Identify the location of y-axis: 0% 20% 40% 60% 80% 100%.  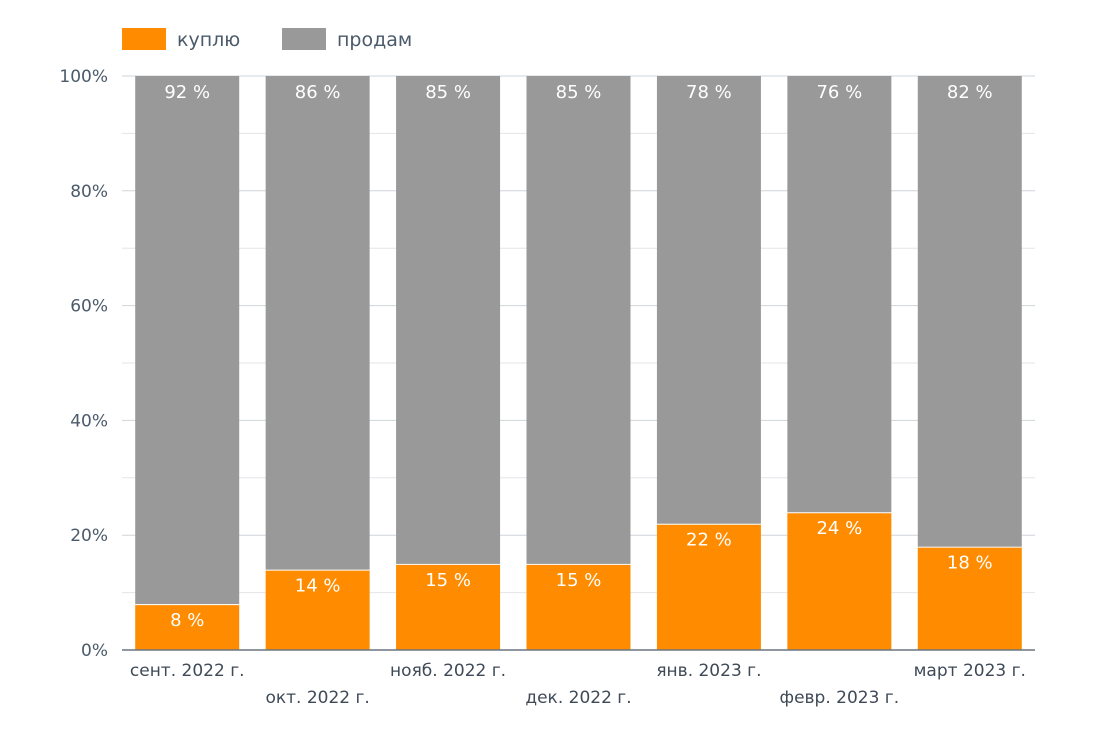
(83, 364).